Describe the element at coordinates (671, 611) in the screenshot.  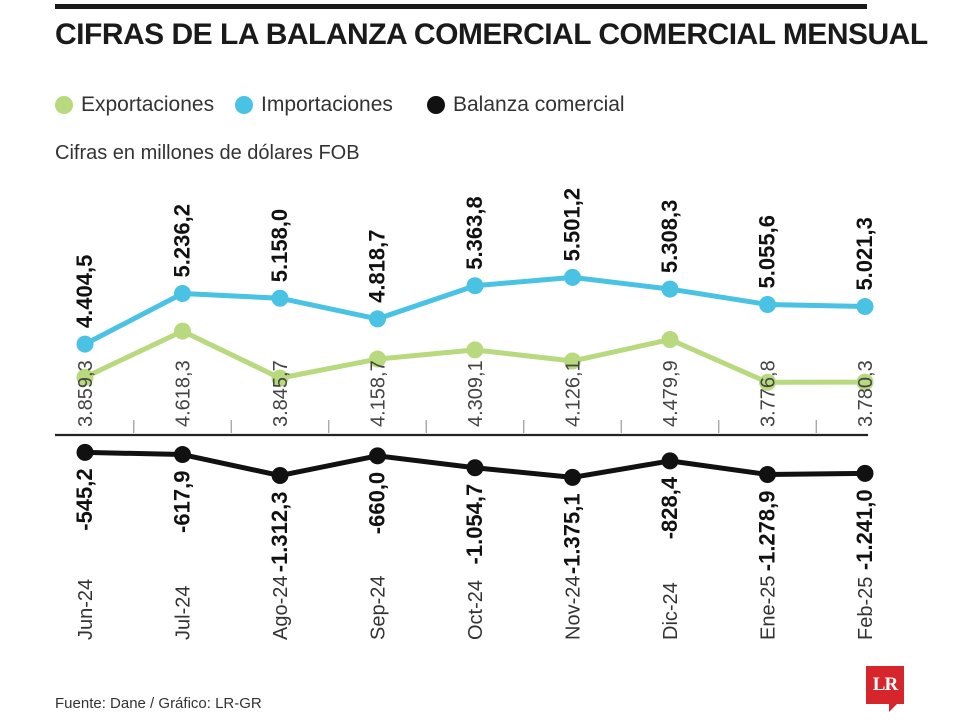
I see `x-tick-label: Dic-24` at that location.